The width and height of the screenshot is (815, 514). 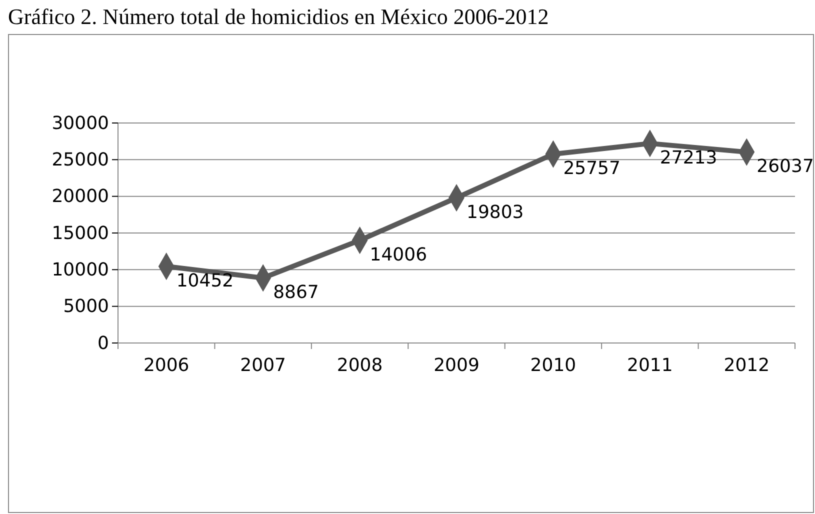 I want to click on x-tick-label: 2011, so click(x=650, y=365).